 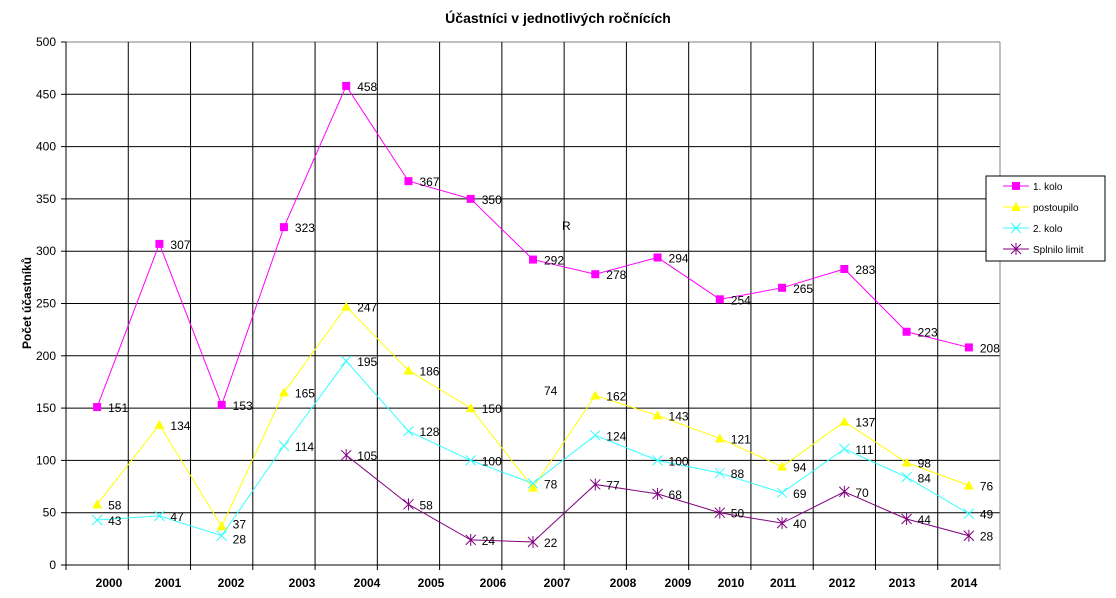 What do you see at coordinates (864, 450) in the screenshot?
I see `data-label: 111` at bounding box center [864, 450].